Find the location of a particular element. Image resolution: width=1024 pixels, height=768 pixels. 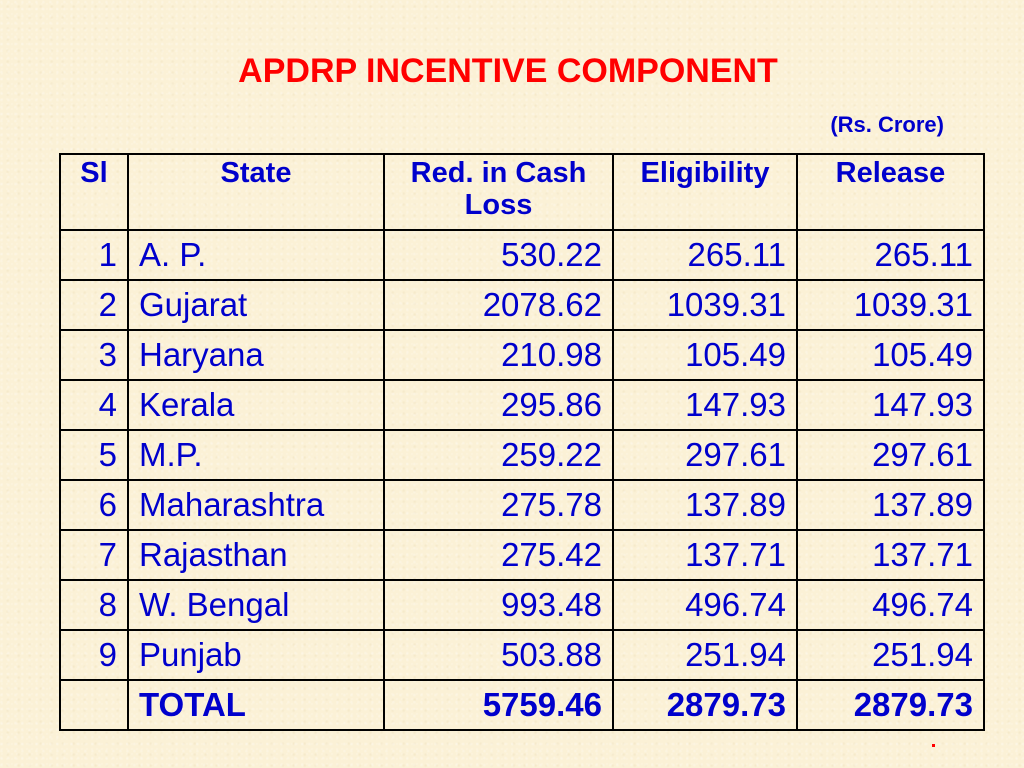

table-row: 7 Rajasthan 275.42 137.71 137.71 is located at coordinates (522, 555).